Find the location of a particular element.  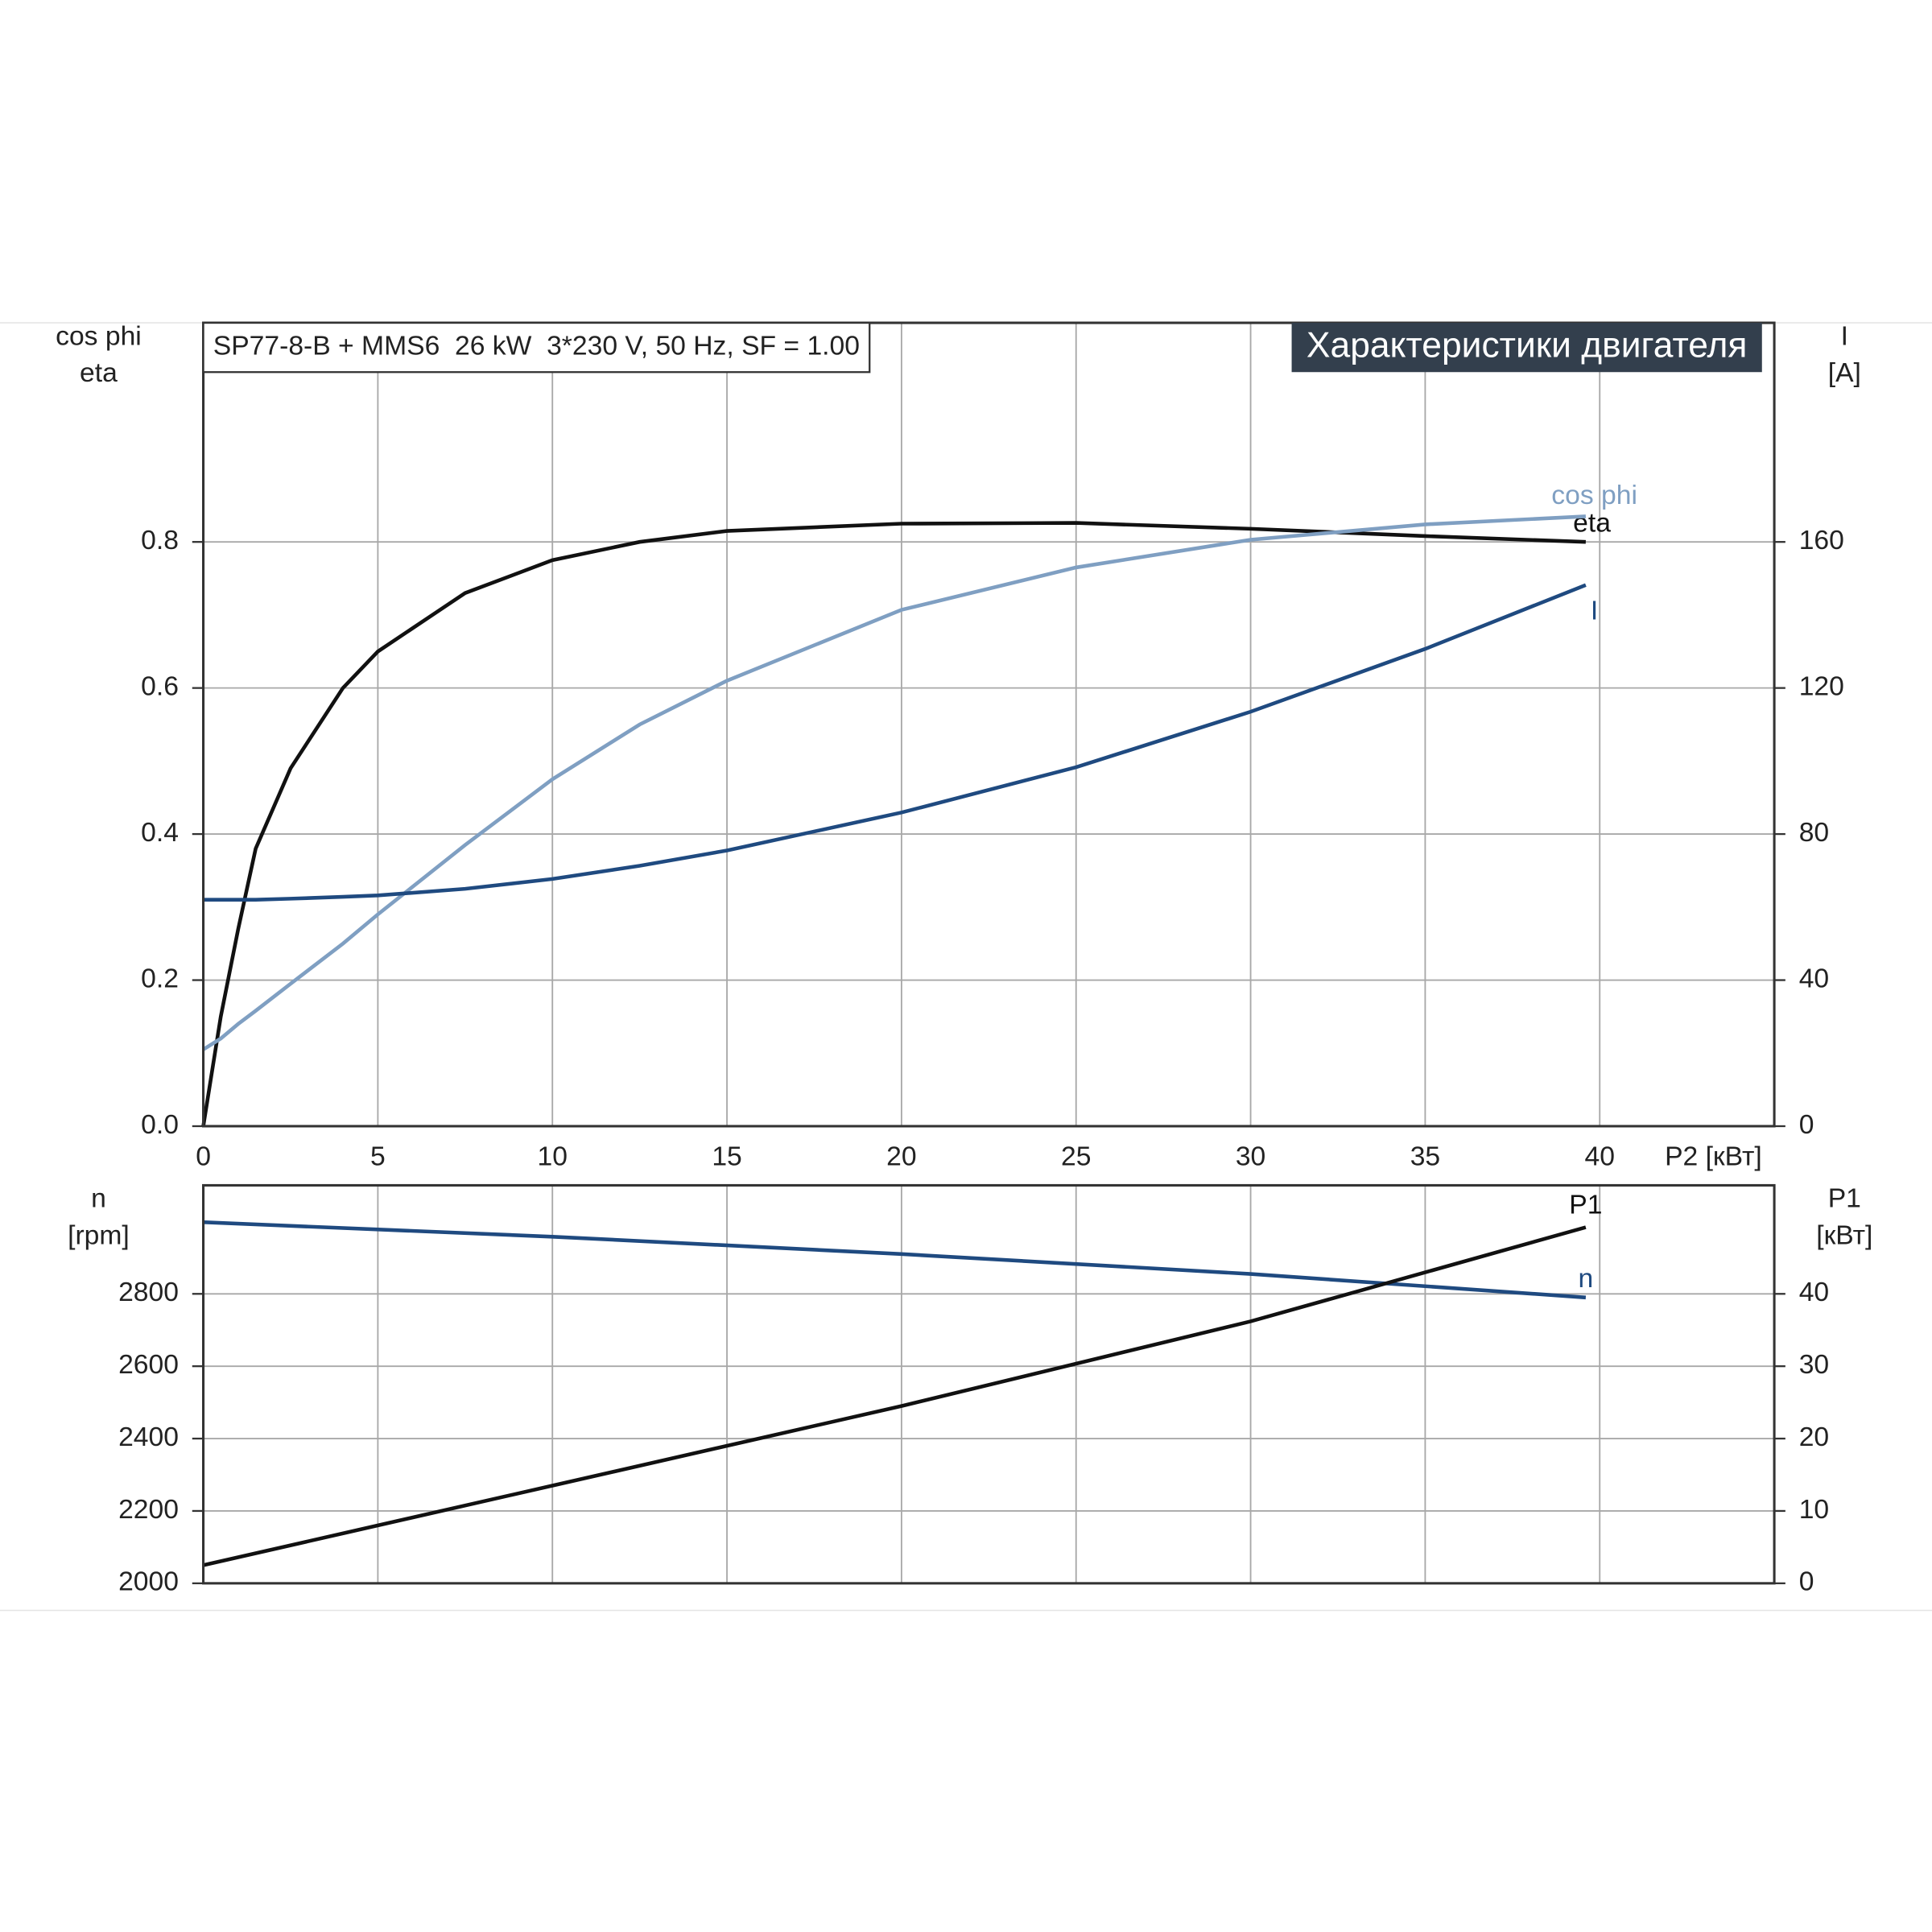

y2-tick-label: 160 is located at coordinates (1821, 540).